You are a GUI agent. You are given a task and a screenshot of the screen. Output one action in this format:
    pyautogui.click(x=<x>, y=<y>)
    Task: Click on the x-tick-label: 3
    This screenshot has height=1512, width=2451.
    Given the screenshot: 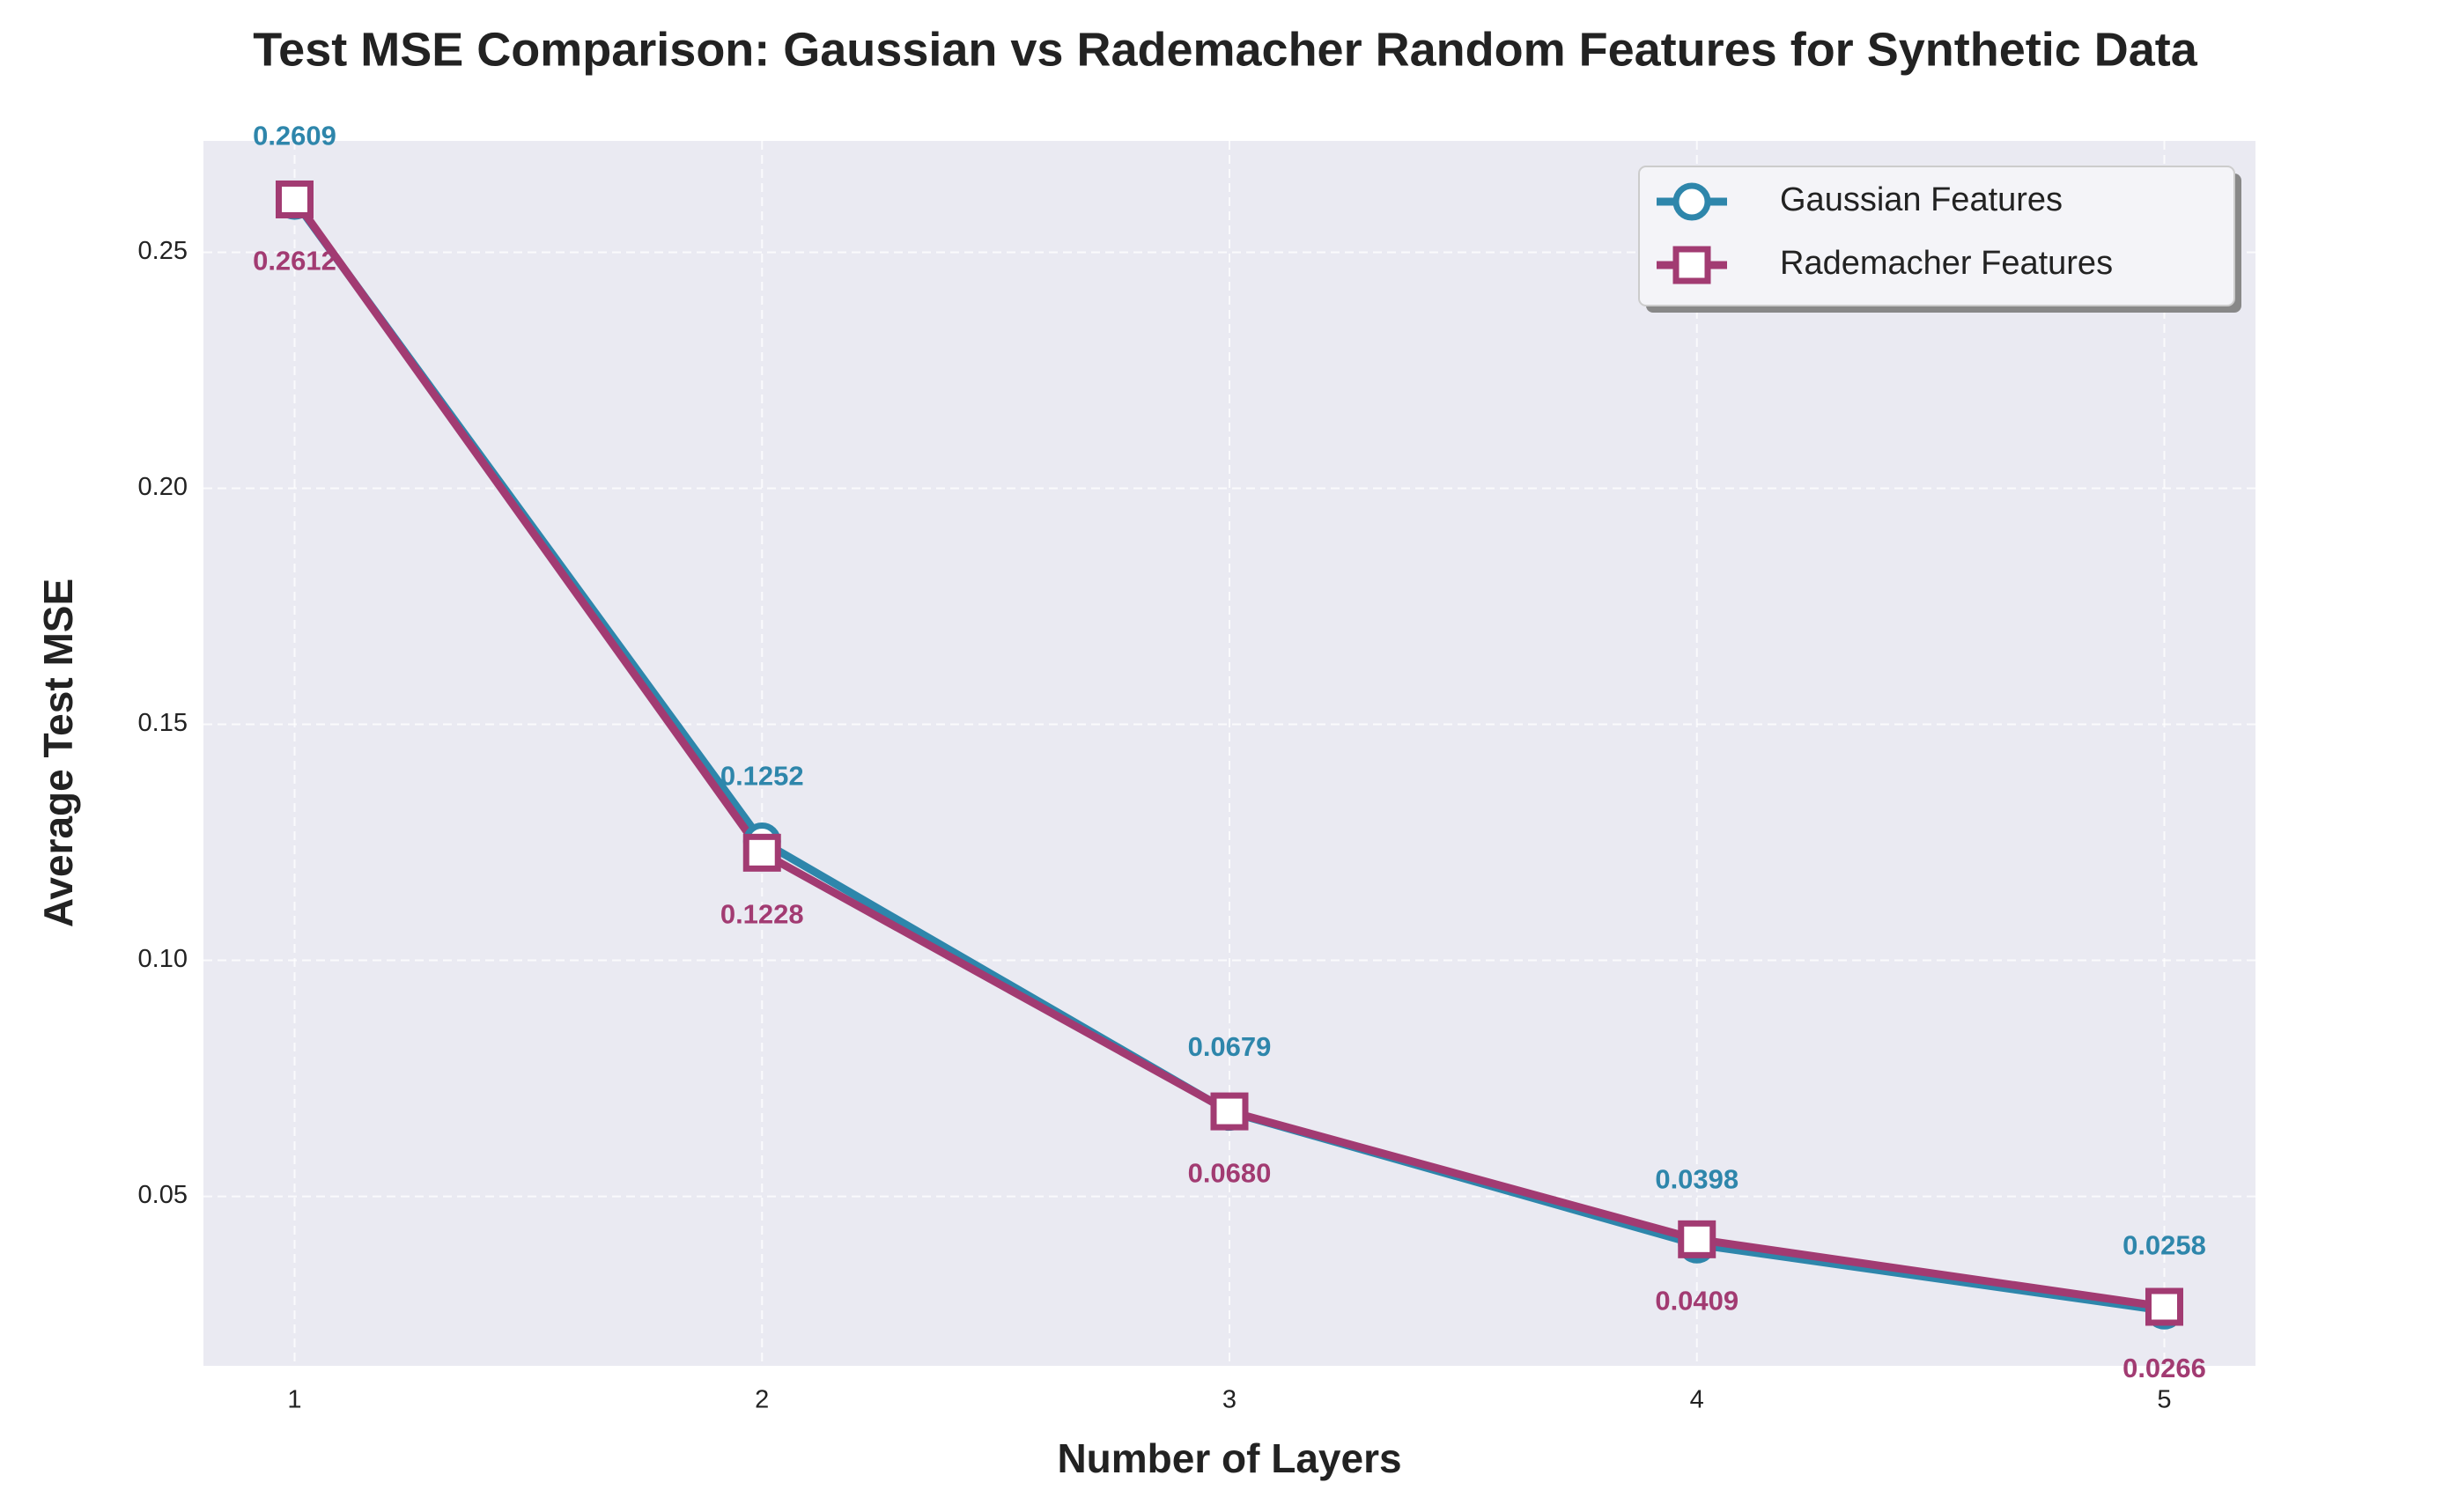 What is the action you would take?
    pyautogui.click(x=1229, y=1400)
    